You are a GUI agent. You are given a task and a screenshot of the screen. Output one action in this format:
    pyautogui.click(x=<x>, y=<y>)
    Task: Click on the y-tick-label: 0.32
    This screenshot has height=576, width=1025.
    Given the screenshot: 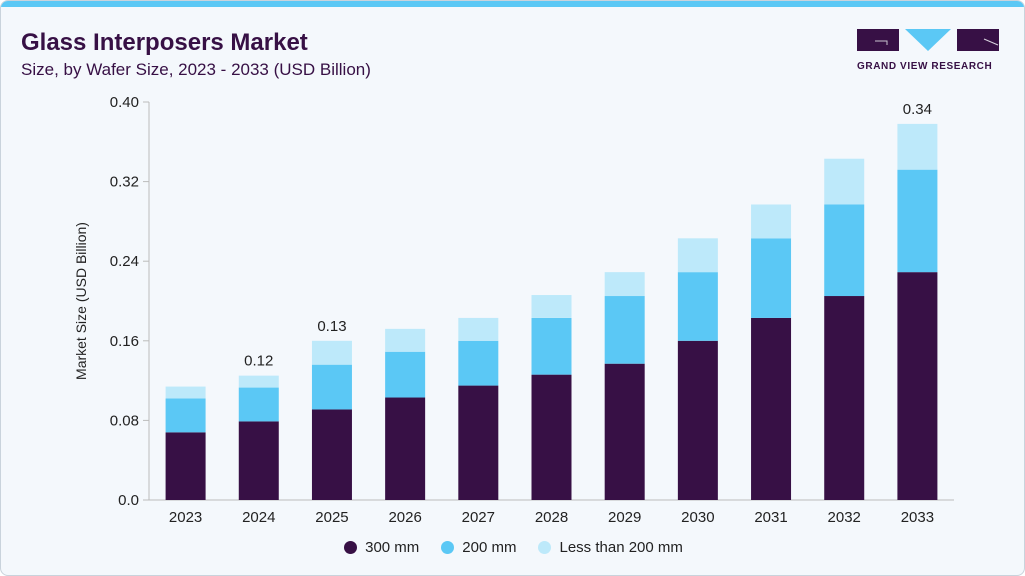 What is the action you would take?
    pyautogui.click(x=124, y=182)
    